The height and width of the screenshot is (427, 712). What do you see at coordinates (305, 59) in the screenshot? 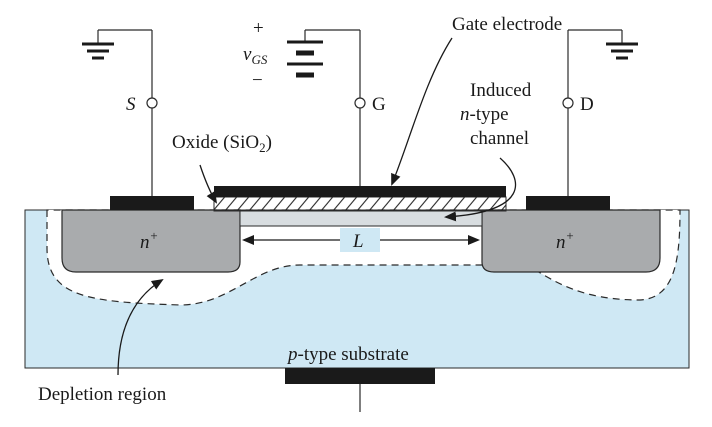
I see `battery-icon` at bounding box center [305, 59].